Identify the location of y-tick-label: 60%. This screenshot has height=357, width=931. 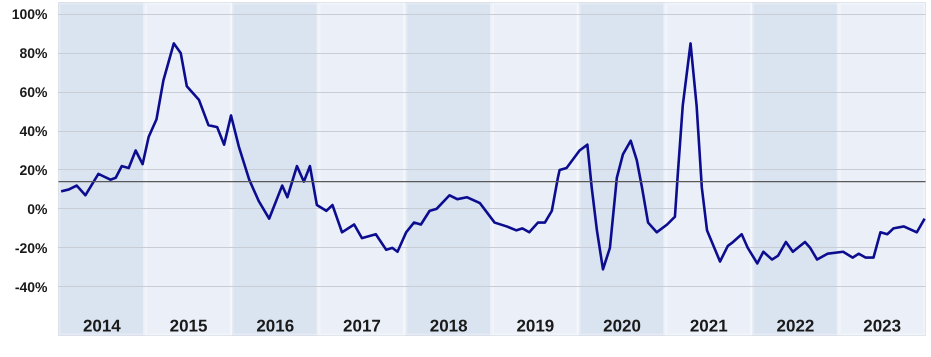
(33, 92).